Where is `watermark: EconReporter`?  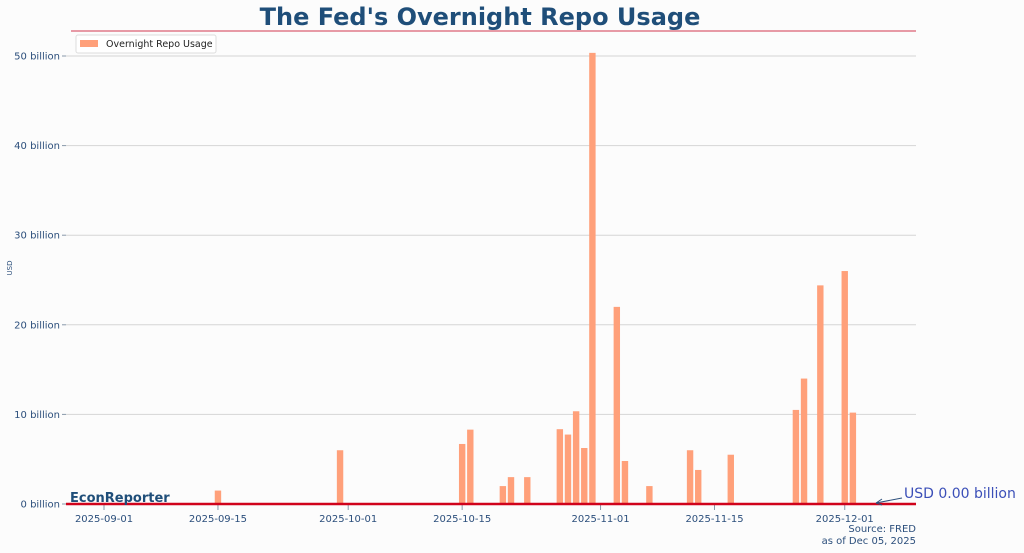 watermark: EconReporter is located at coordinates (120, 498).